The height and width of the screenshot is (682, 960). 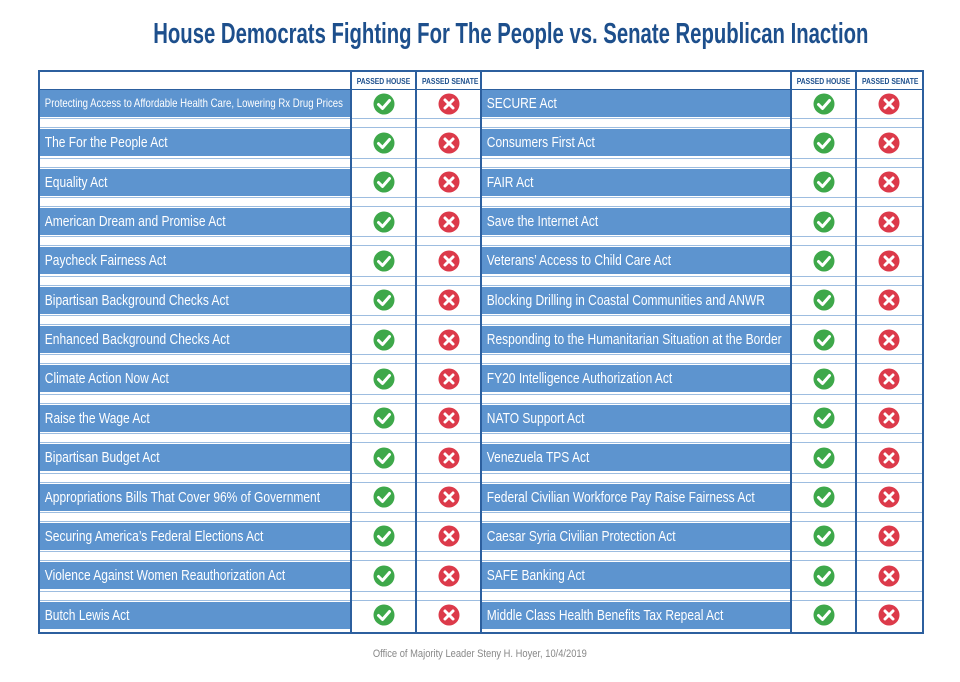 What do you see at coordinates (136, 300) in the screenshot?
I see `bill-name-text: Bipartisan Background Checks Act` at bounding box center [136, 300].